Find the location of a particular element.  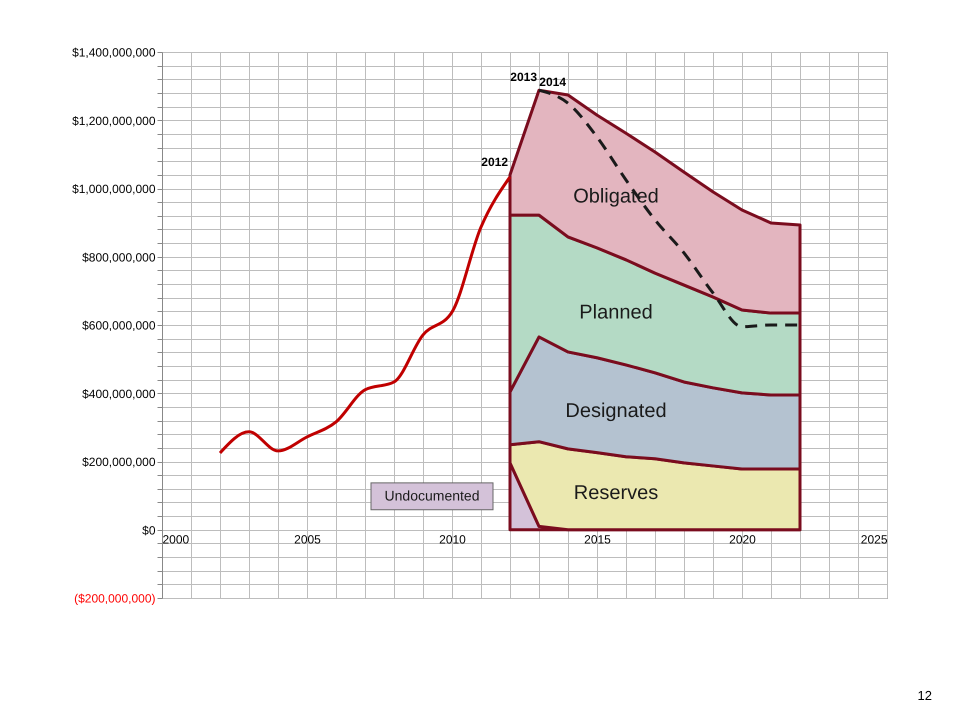

x-tick-label: 2000 is located at coordinates (176, 539).